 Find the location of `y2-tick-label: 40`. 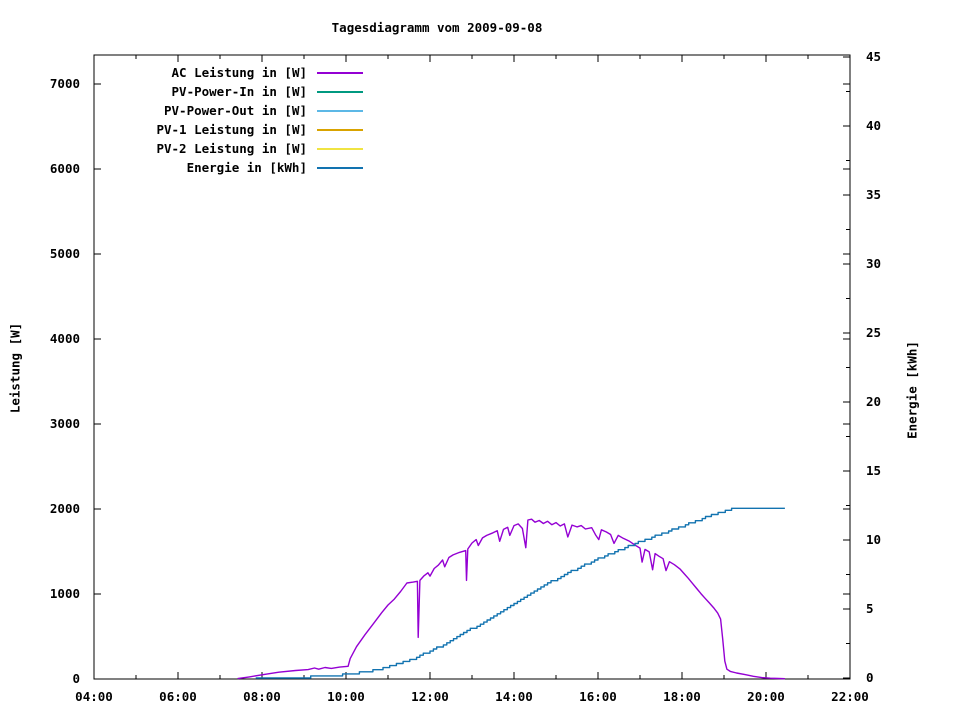

y2-tick-label: 40 is located at coordinates (873, 125).